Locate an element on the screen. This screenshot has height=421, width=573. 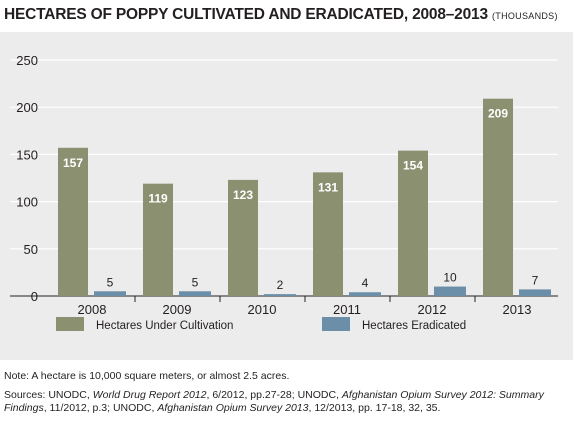
sources-segment: , 12/2013, pp. 17-18, 32, 35. is located at coordinates (374, 408).